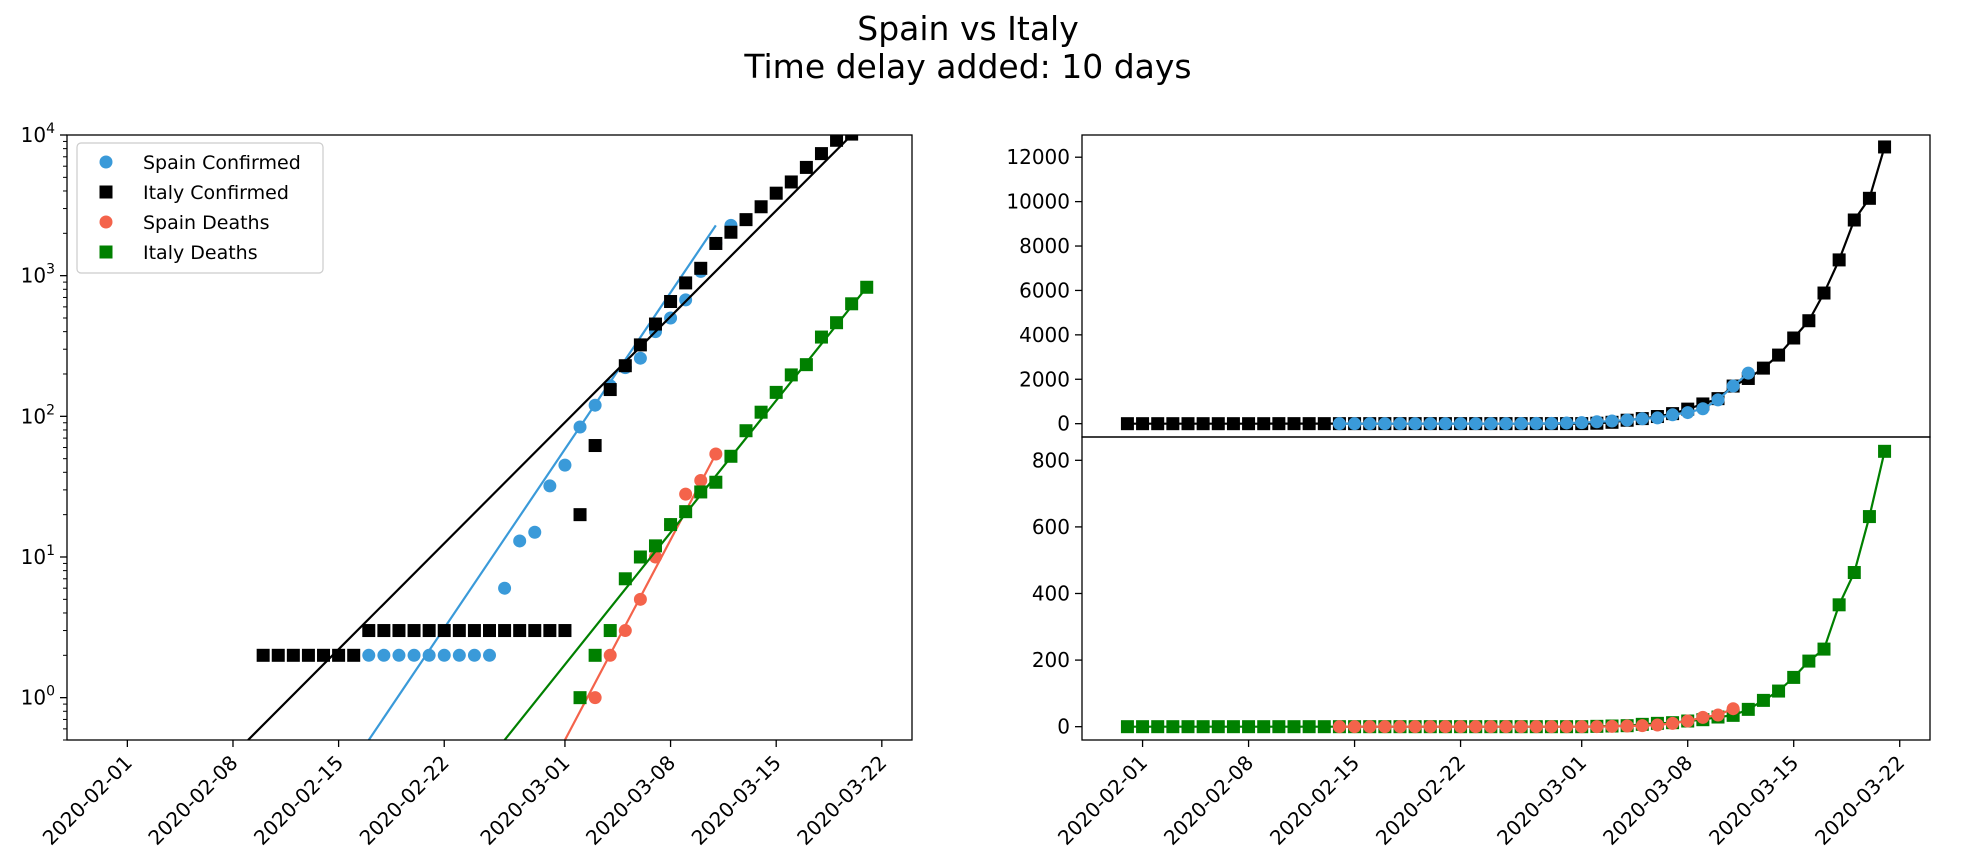 This screenshot has height=868, width=1968. What do you see at coordinates (1544, 398) in the screenshot?
I see `top-right-spain-confirmed-line` at bounding box center [1544, 398].